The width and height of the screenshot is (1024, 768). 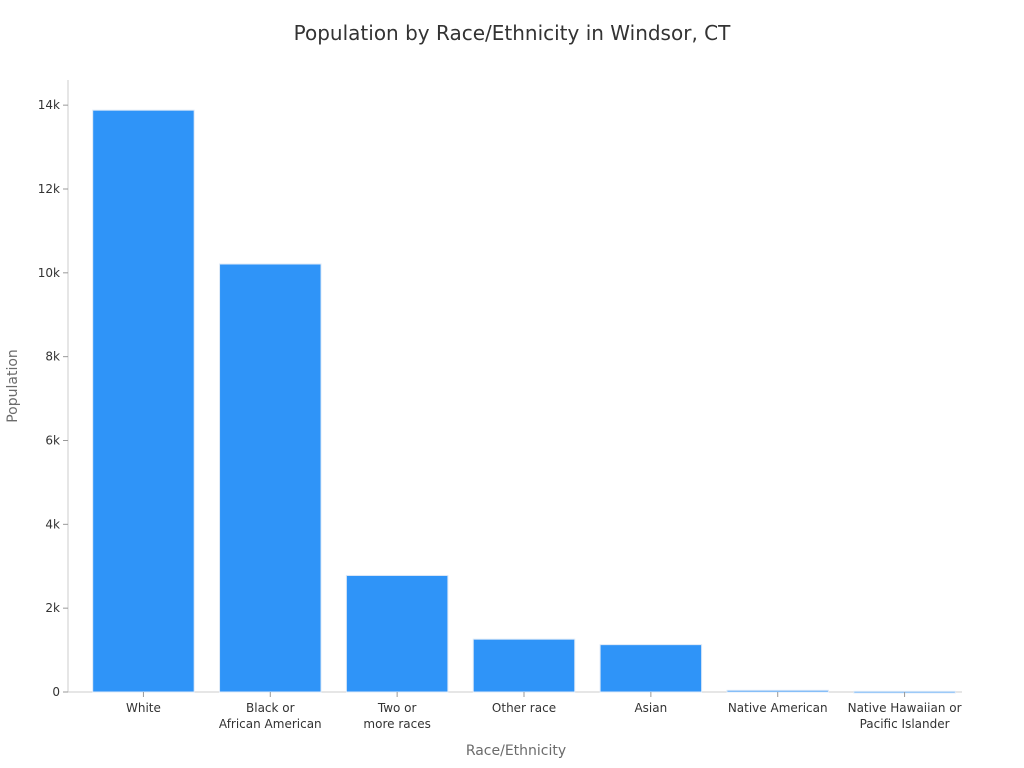 What do you see at coordinates (13, 386) in the screenshot?
I see `y-axis-title: Population` at bounding box center [13, 386].